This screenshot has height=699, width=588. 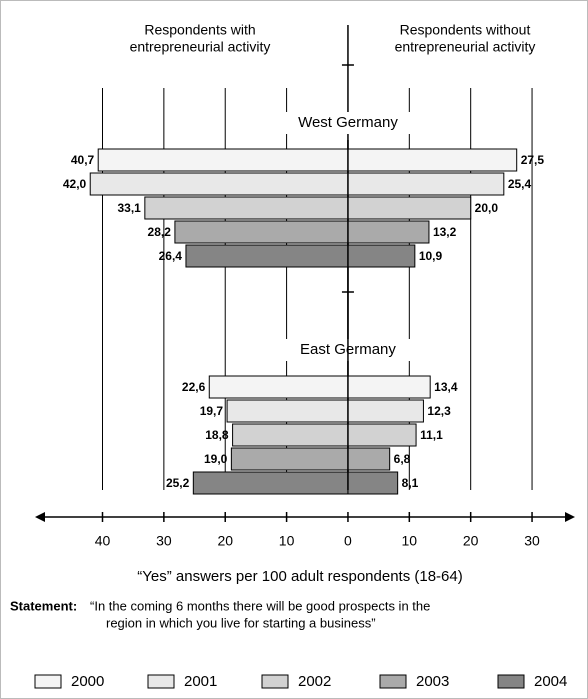 What do you see at coordinates (402, 459) in the screenshot?
I see `value-label: 6,8` at bounding box center [402, 459].